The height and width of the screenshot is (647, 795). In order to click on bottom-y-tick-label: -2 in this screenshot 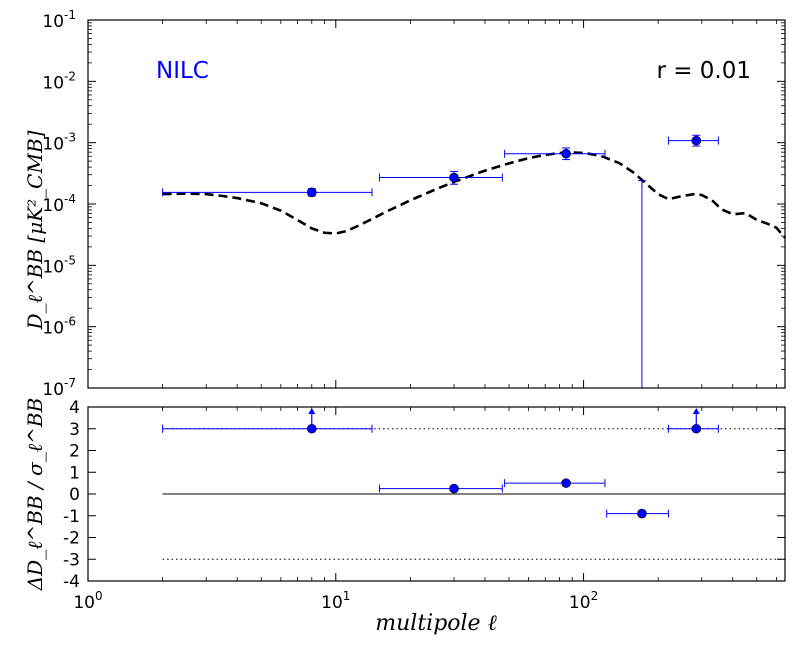, I will do `click(71, 539)`.